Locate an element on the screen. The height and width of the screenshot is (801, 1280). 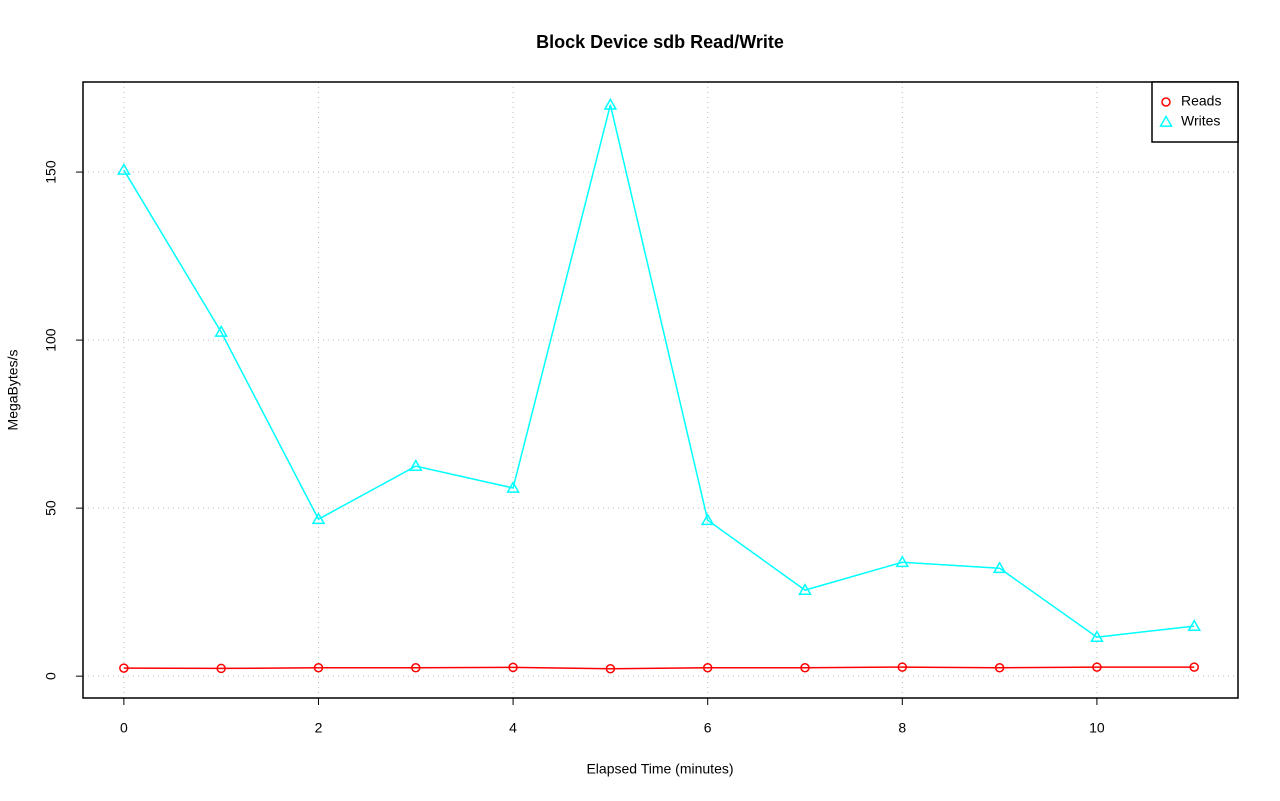
y-tick-label: 0 is located at coordinates (51, 676).